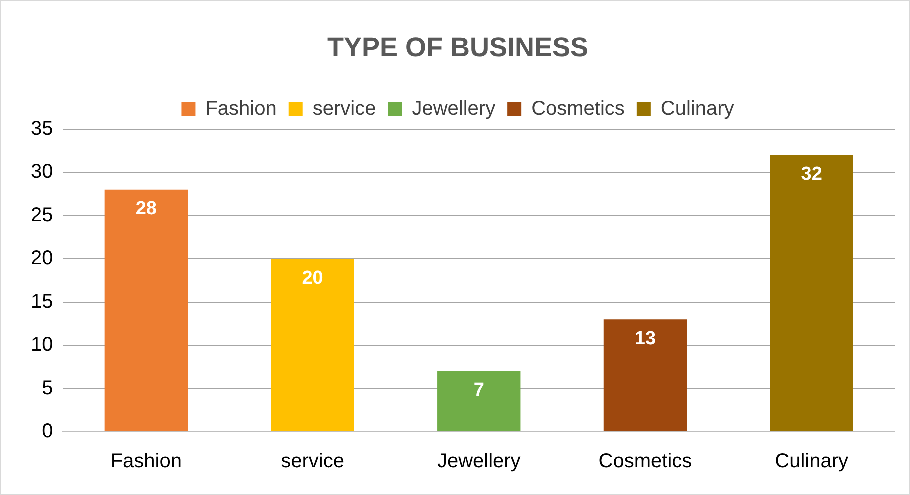  What do you see at coordinates (146, 209) in the screenshot?
I see `data-label: 28` at bounding box center [146, 209].